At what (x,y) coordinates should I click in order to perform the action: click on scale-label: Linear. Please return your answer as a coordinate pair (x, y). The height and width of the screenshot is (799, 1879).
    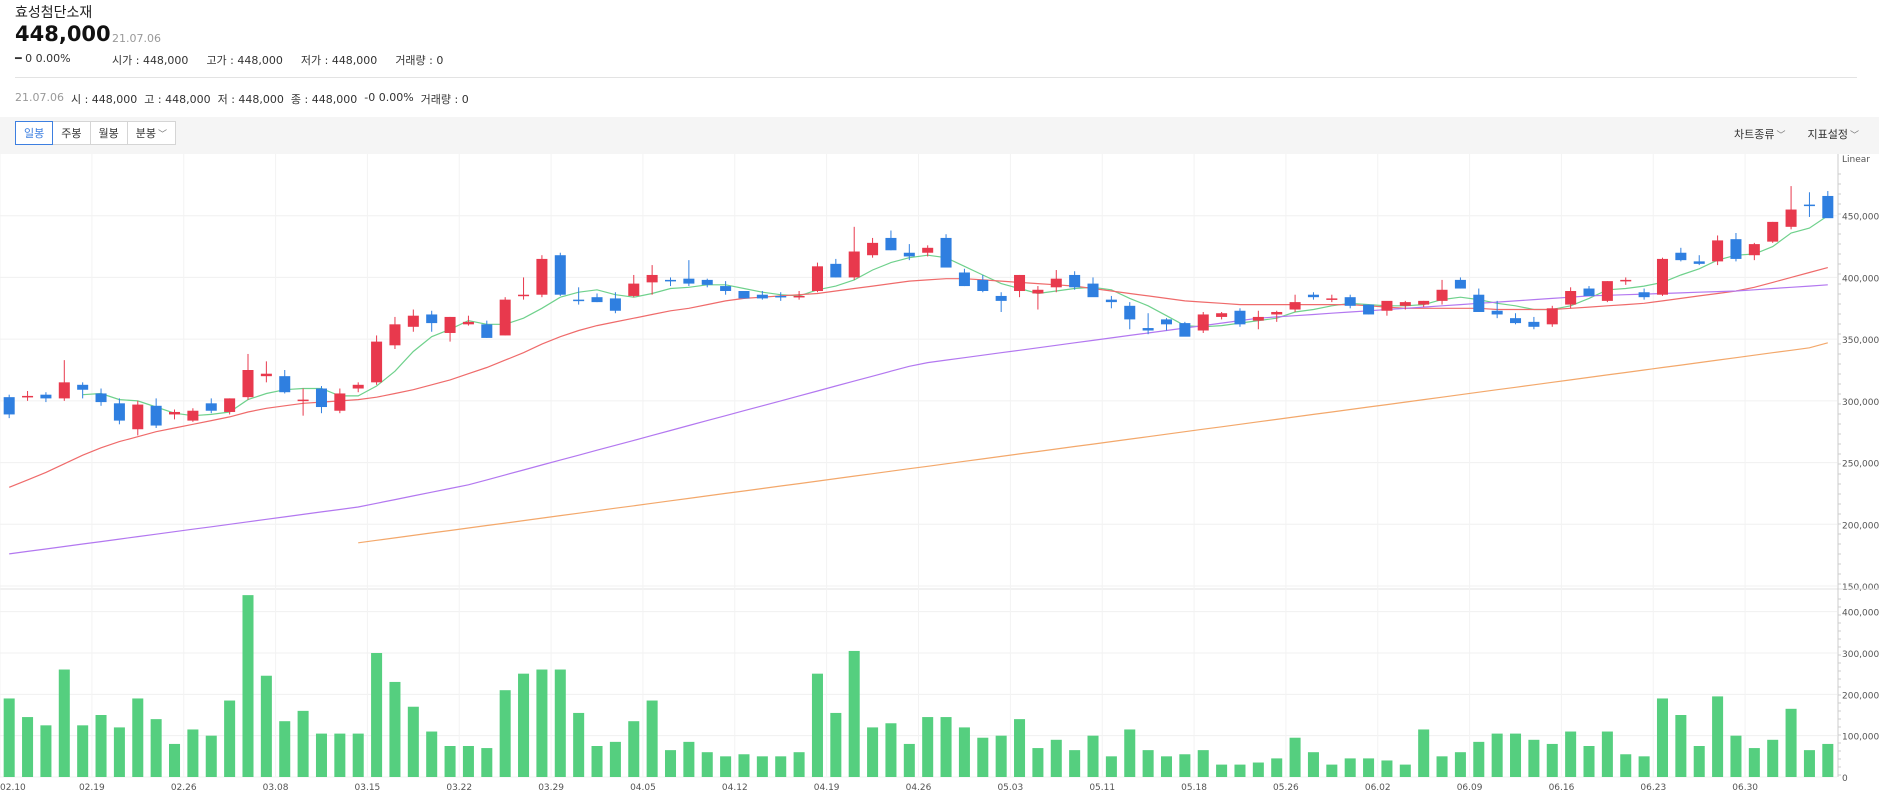
    Looking at the image, I should click on (1856, 160).